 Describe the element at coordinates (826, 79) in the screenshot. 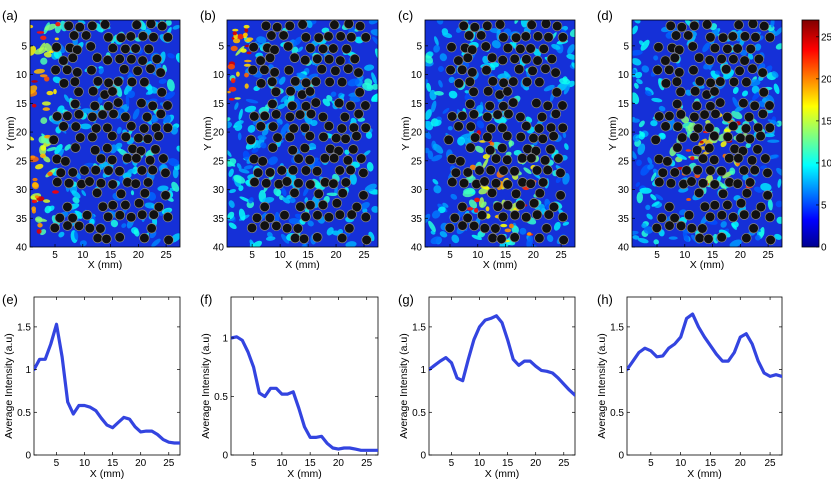

I see `colorbar-tick-label: 20` at that location.